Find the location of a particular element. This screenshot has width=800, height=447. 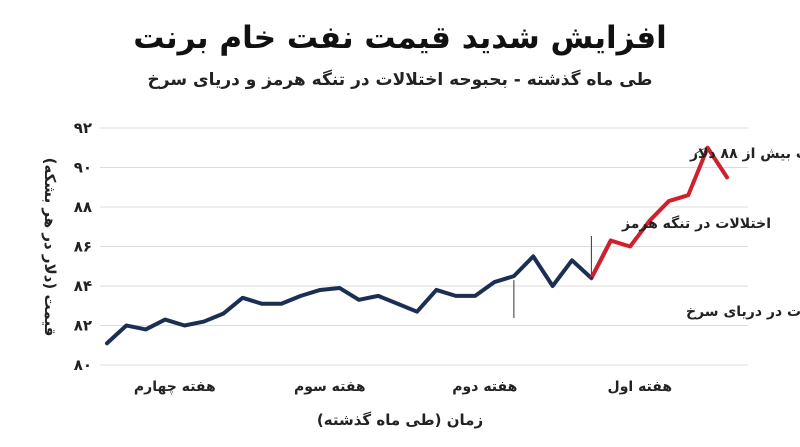

y-tick-label: ۸۶ is located at coordinates (83, 247).